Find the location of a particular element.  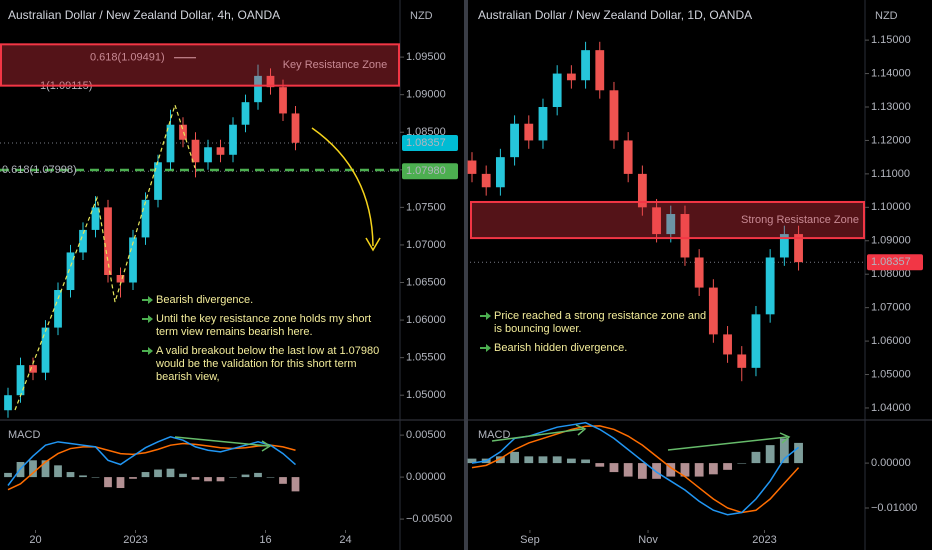

zone-label: Strong Resistance Zone is located at coordinates (800, 220).